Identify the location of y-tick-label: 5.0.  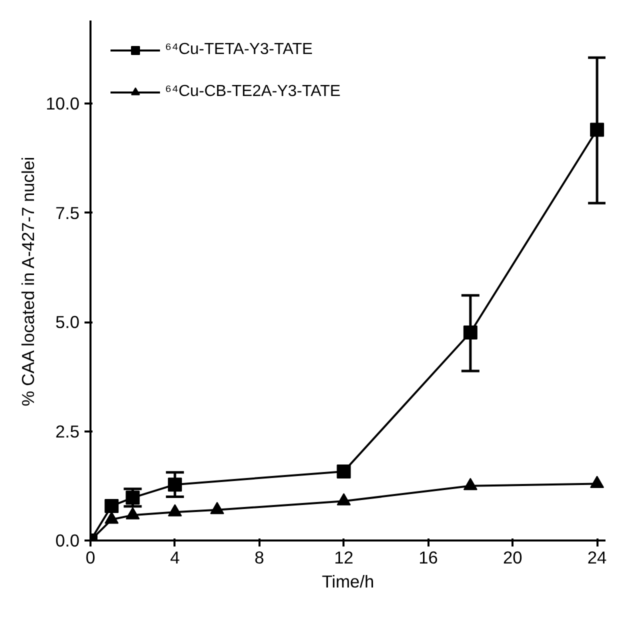
(67, 322).